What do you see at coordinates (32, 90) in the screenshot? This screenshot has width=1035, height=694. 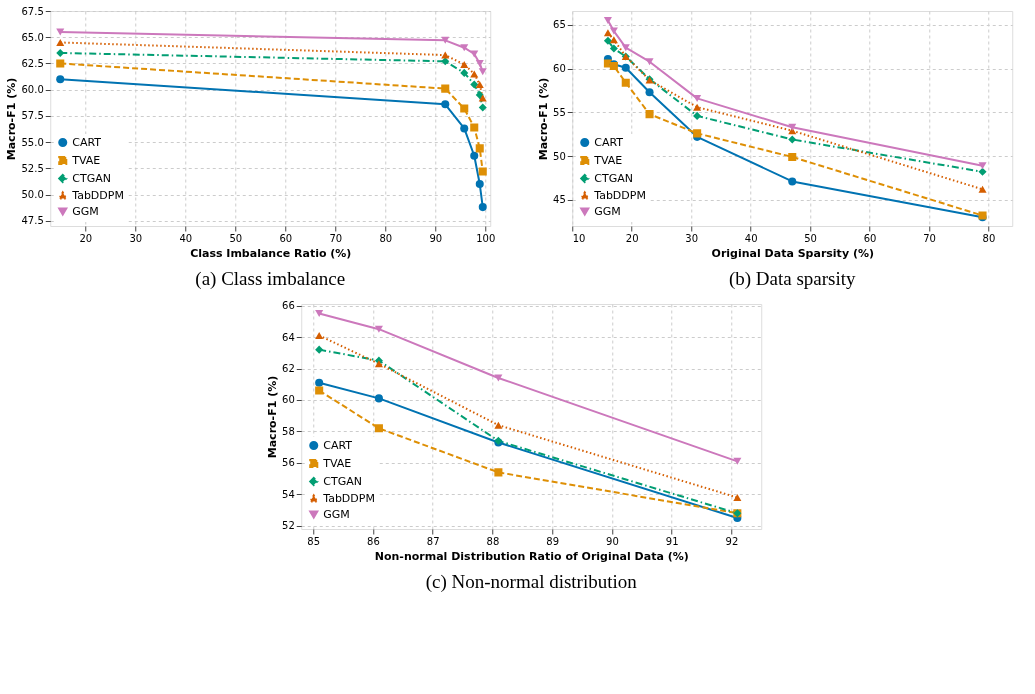 I see `y-tick-label: 60.0` at bounding box center [32, 90].